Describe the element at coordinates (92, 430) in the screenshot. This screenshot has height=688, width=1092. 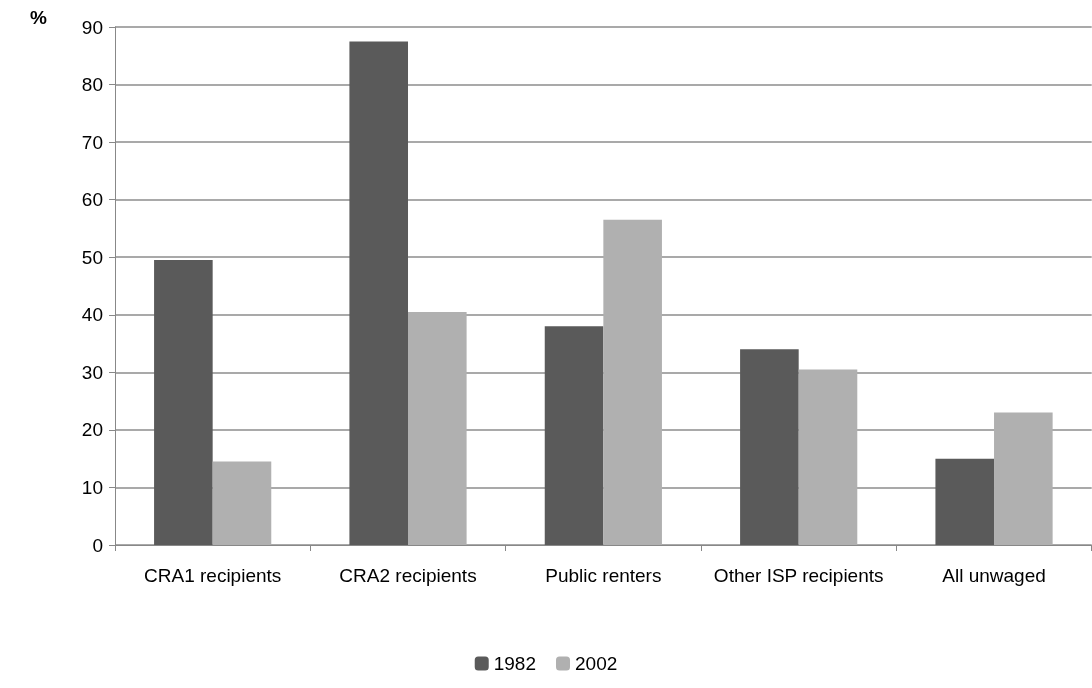
I see `y-tick-label: 20` at that location.